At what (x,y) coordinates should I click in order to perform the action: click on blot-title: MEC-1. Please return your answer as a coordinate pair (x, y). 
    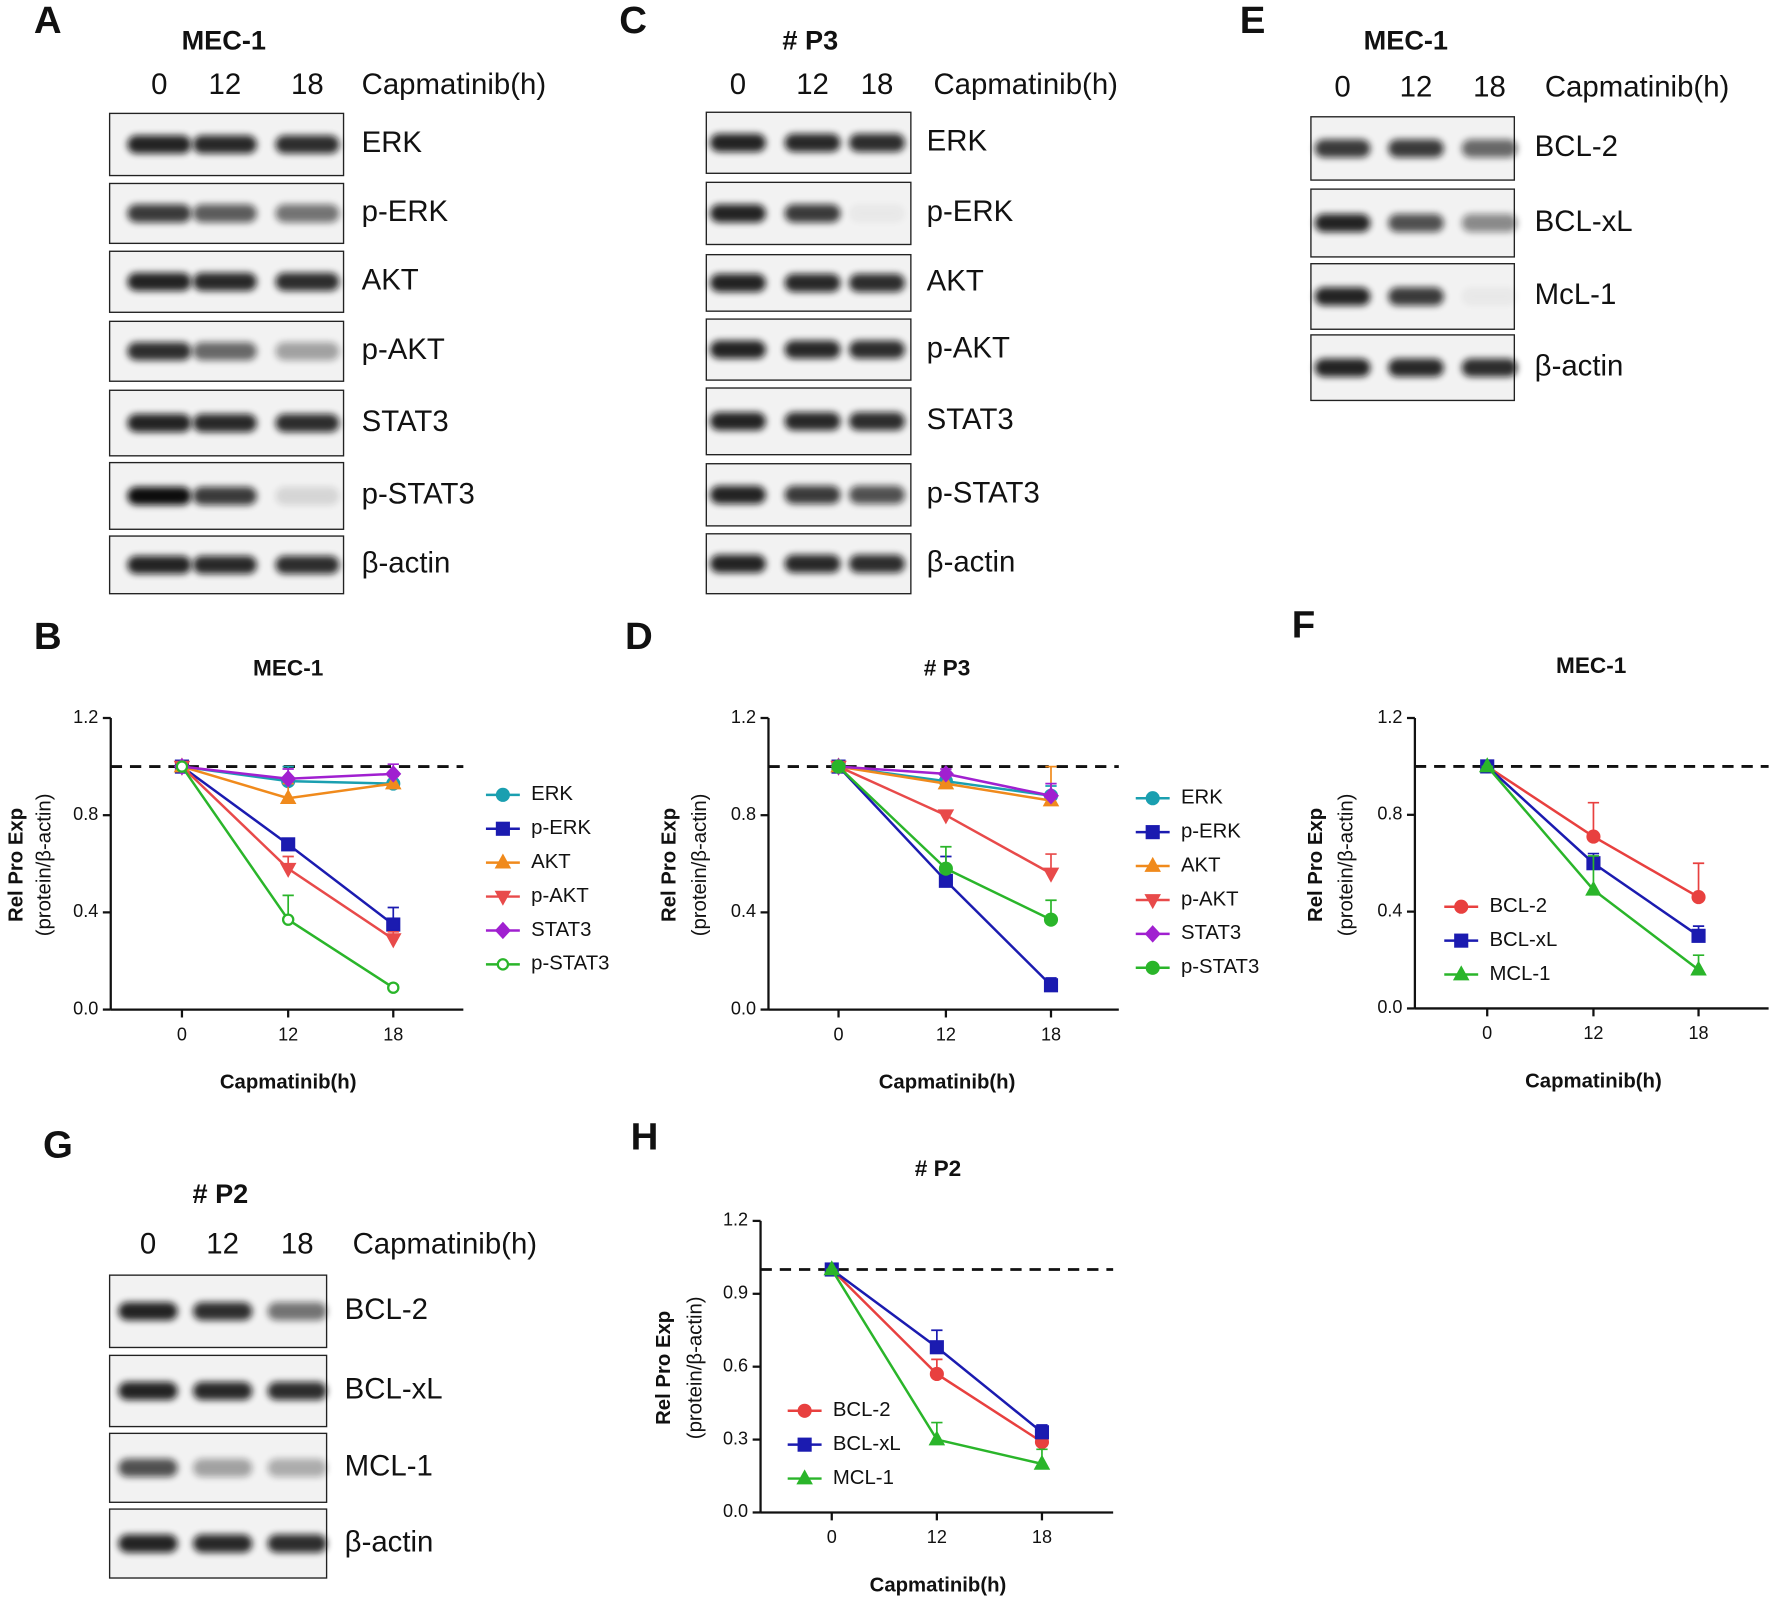
    Looking at the image, I should click on (224, 39).